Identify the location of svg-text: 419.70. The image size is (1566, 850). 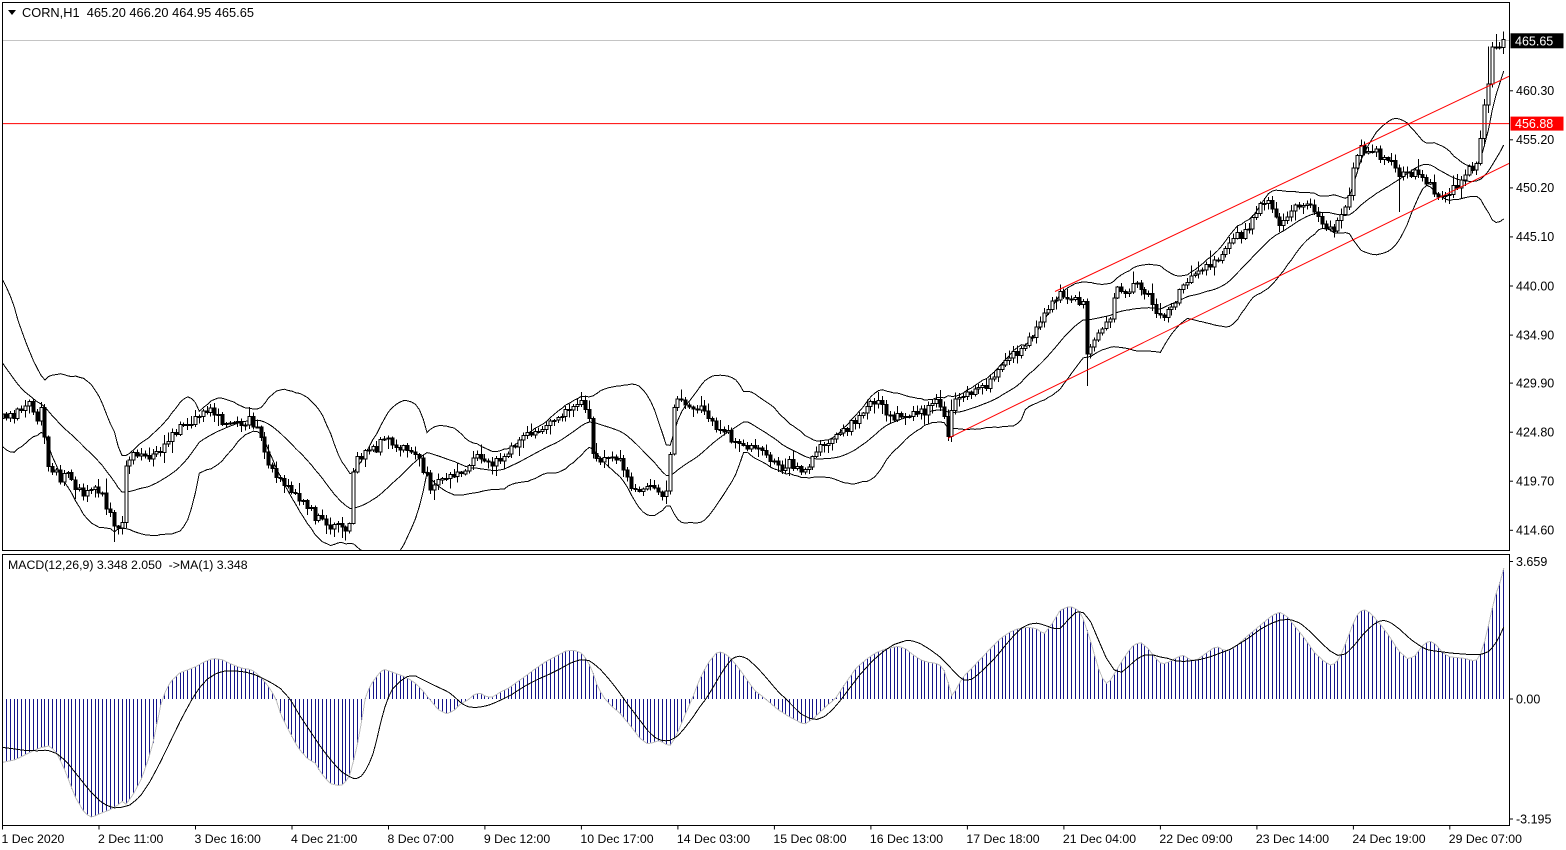
(1535, 482).